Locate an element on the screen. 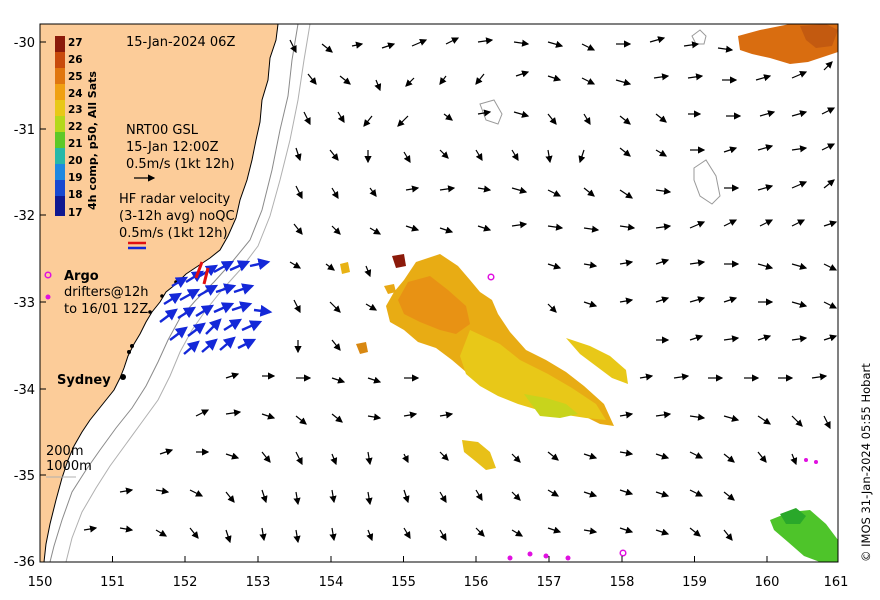  x-tick-label: 160 is located at coordinates (767, 582).